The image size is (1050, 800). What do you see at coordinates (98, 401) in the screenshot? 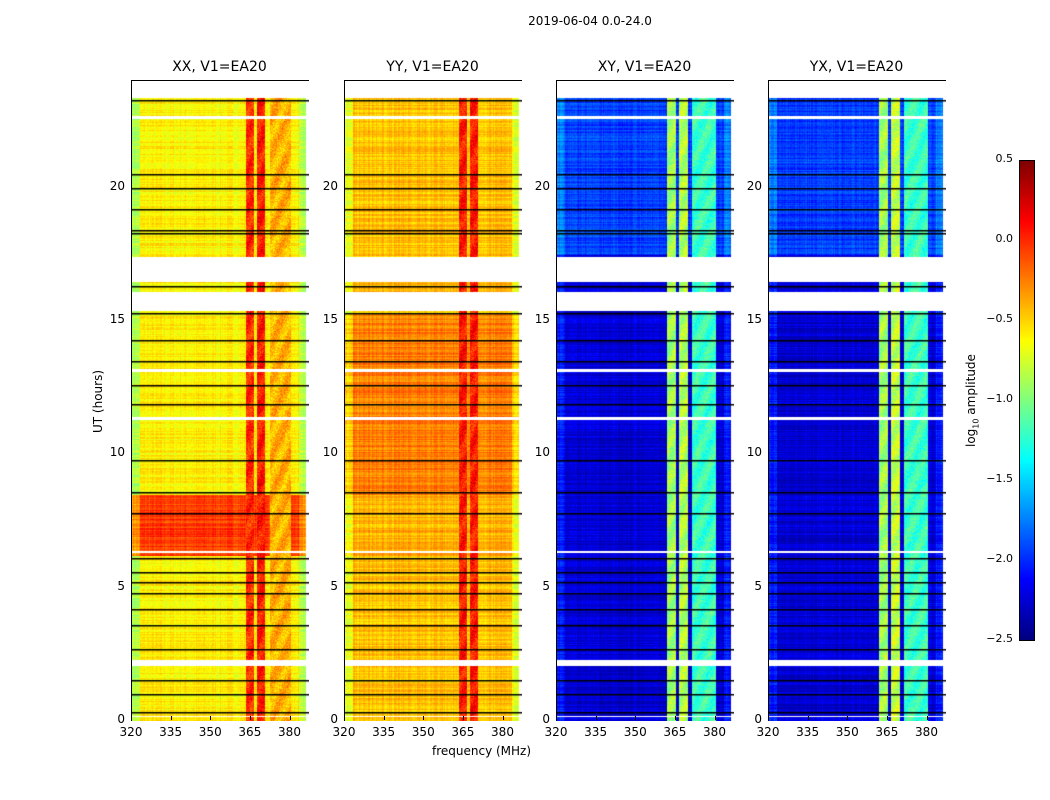
I see `y-axis-label: UT (hours)` at bounding box center [98, 401].